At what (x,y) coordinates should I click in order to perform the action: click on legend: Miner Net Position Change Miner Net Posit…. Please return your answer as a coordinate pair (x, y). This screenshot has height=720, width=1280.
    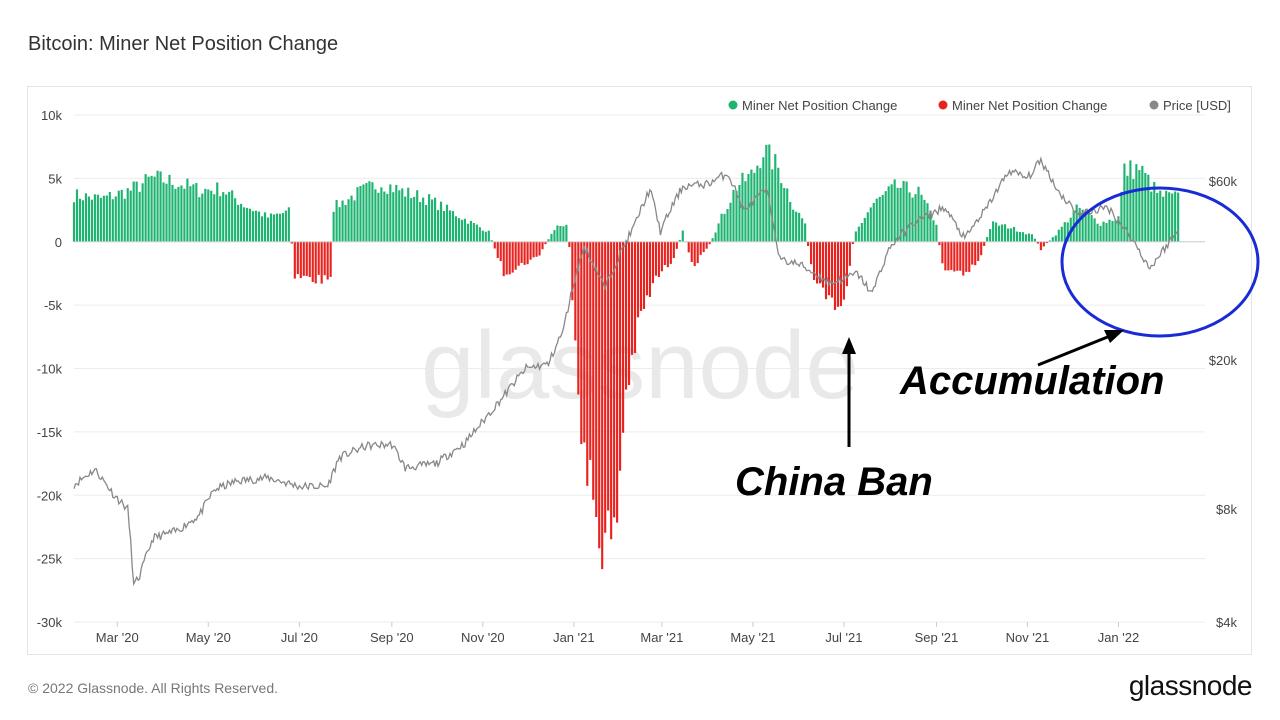
    Looking at the image, I should click on (979, 105).